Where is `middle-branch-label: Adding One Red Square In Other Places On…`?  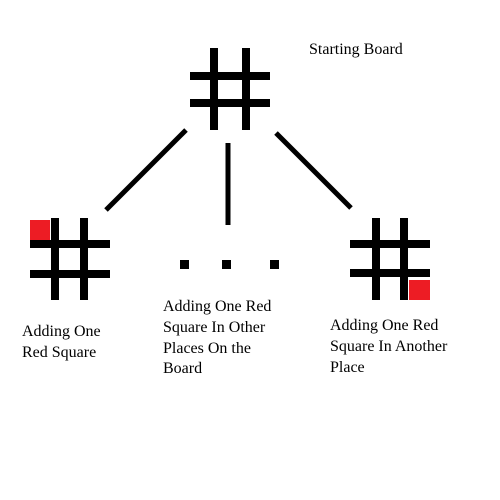 middle-branch-label: Adding One Red Square In Other Places On… is located at coordinates (217, 338).